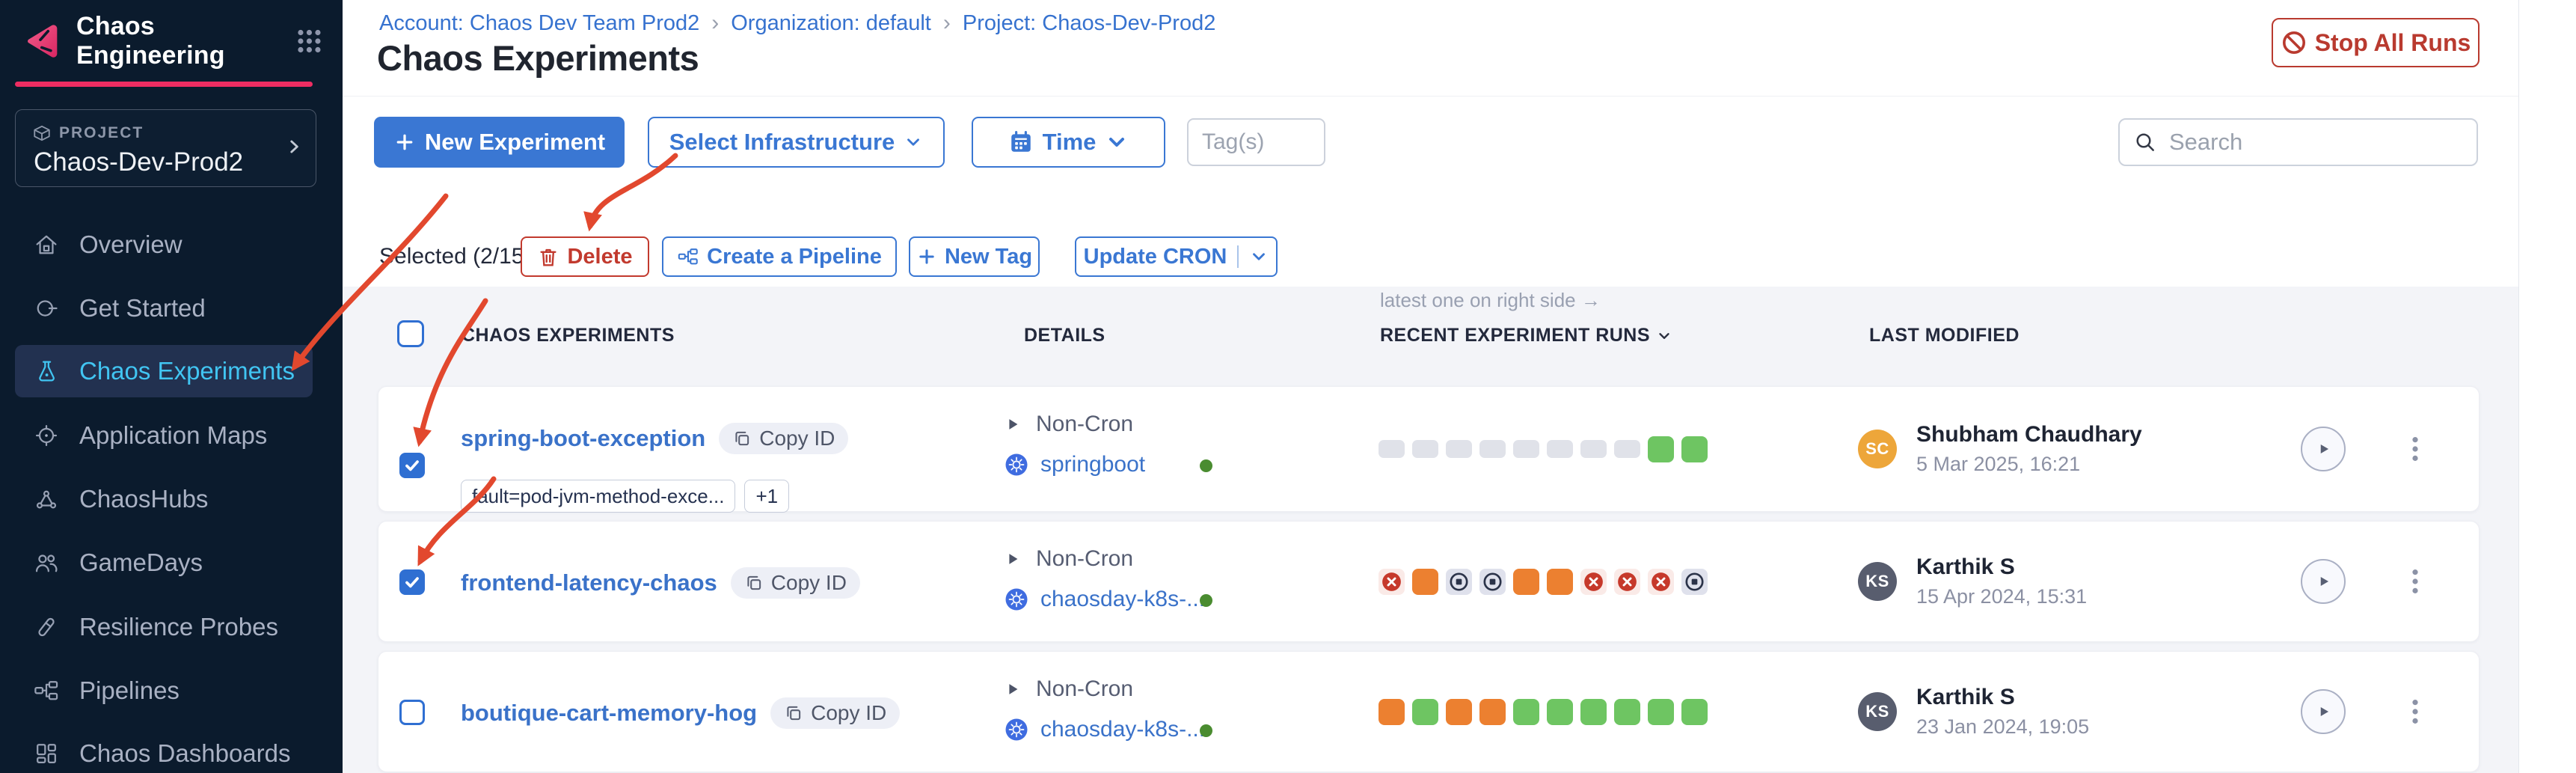 The height and width of the screenshot is (773, 2576). Describe the element at coordinates (1176, 256) in the screenshot. I see `update-cron-button: Update CRON` at that location.